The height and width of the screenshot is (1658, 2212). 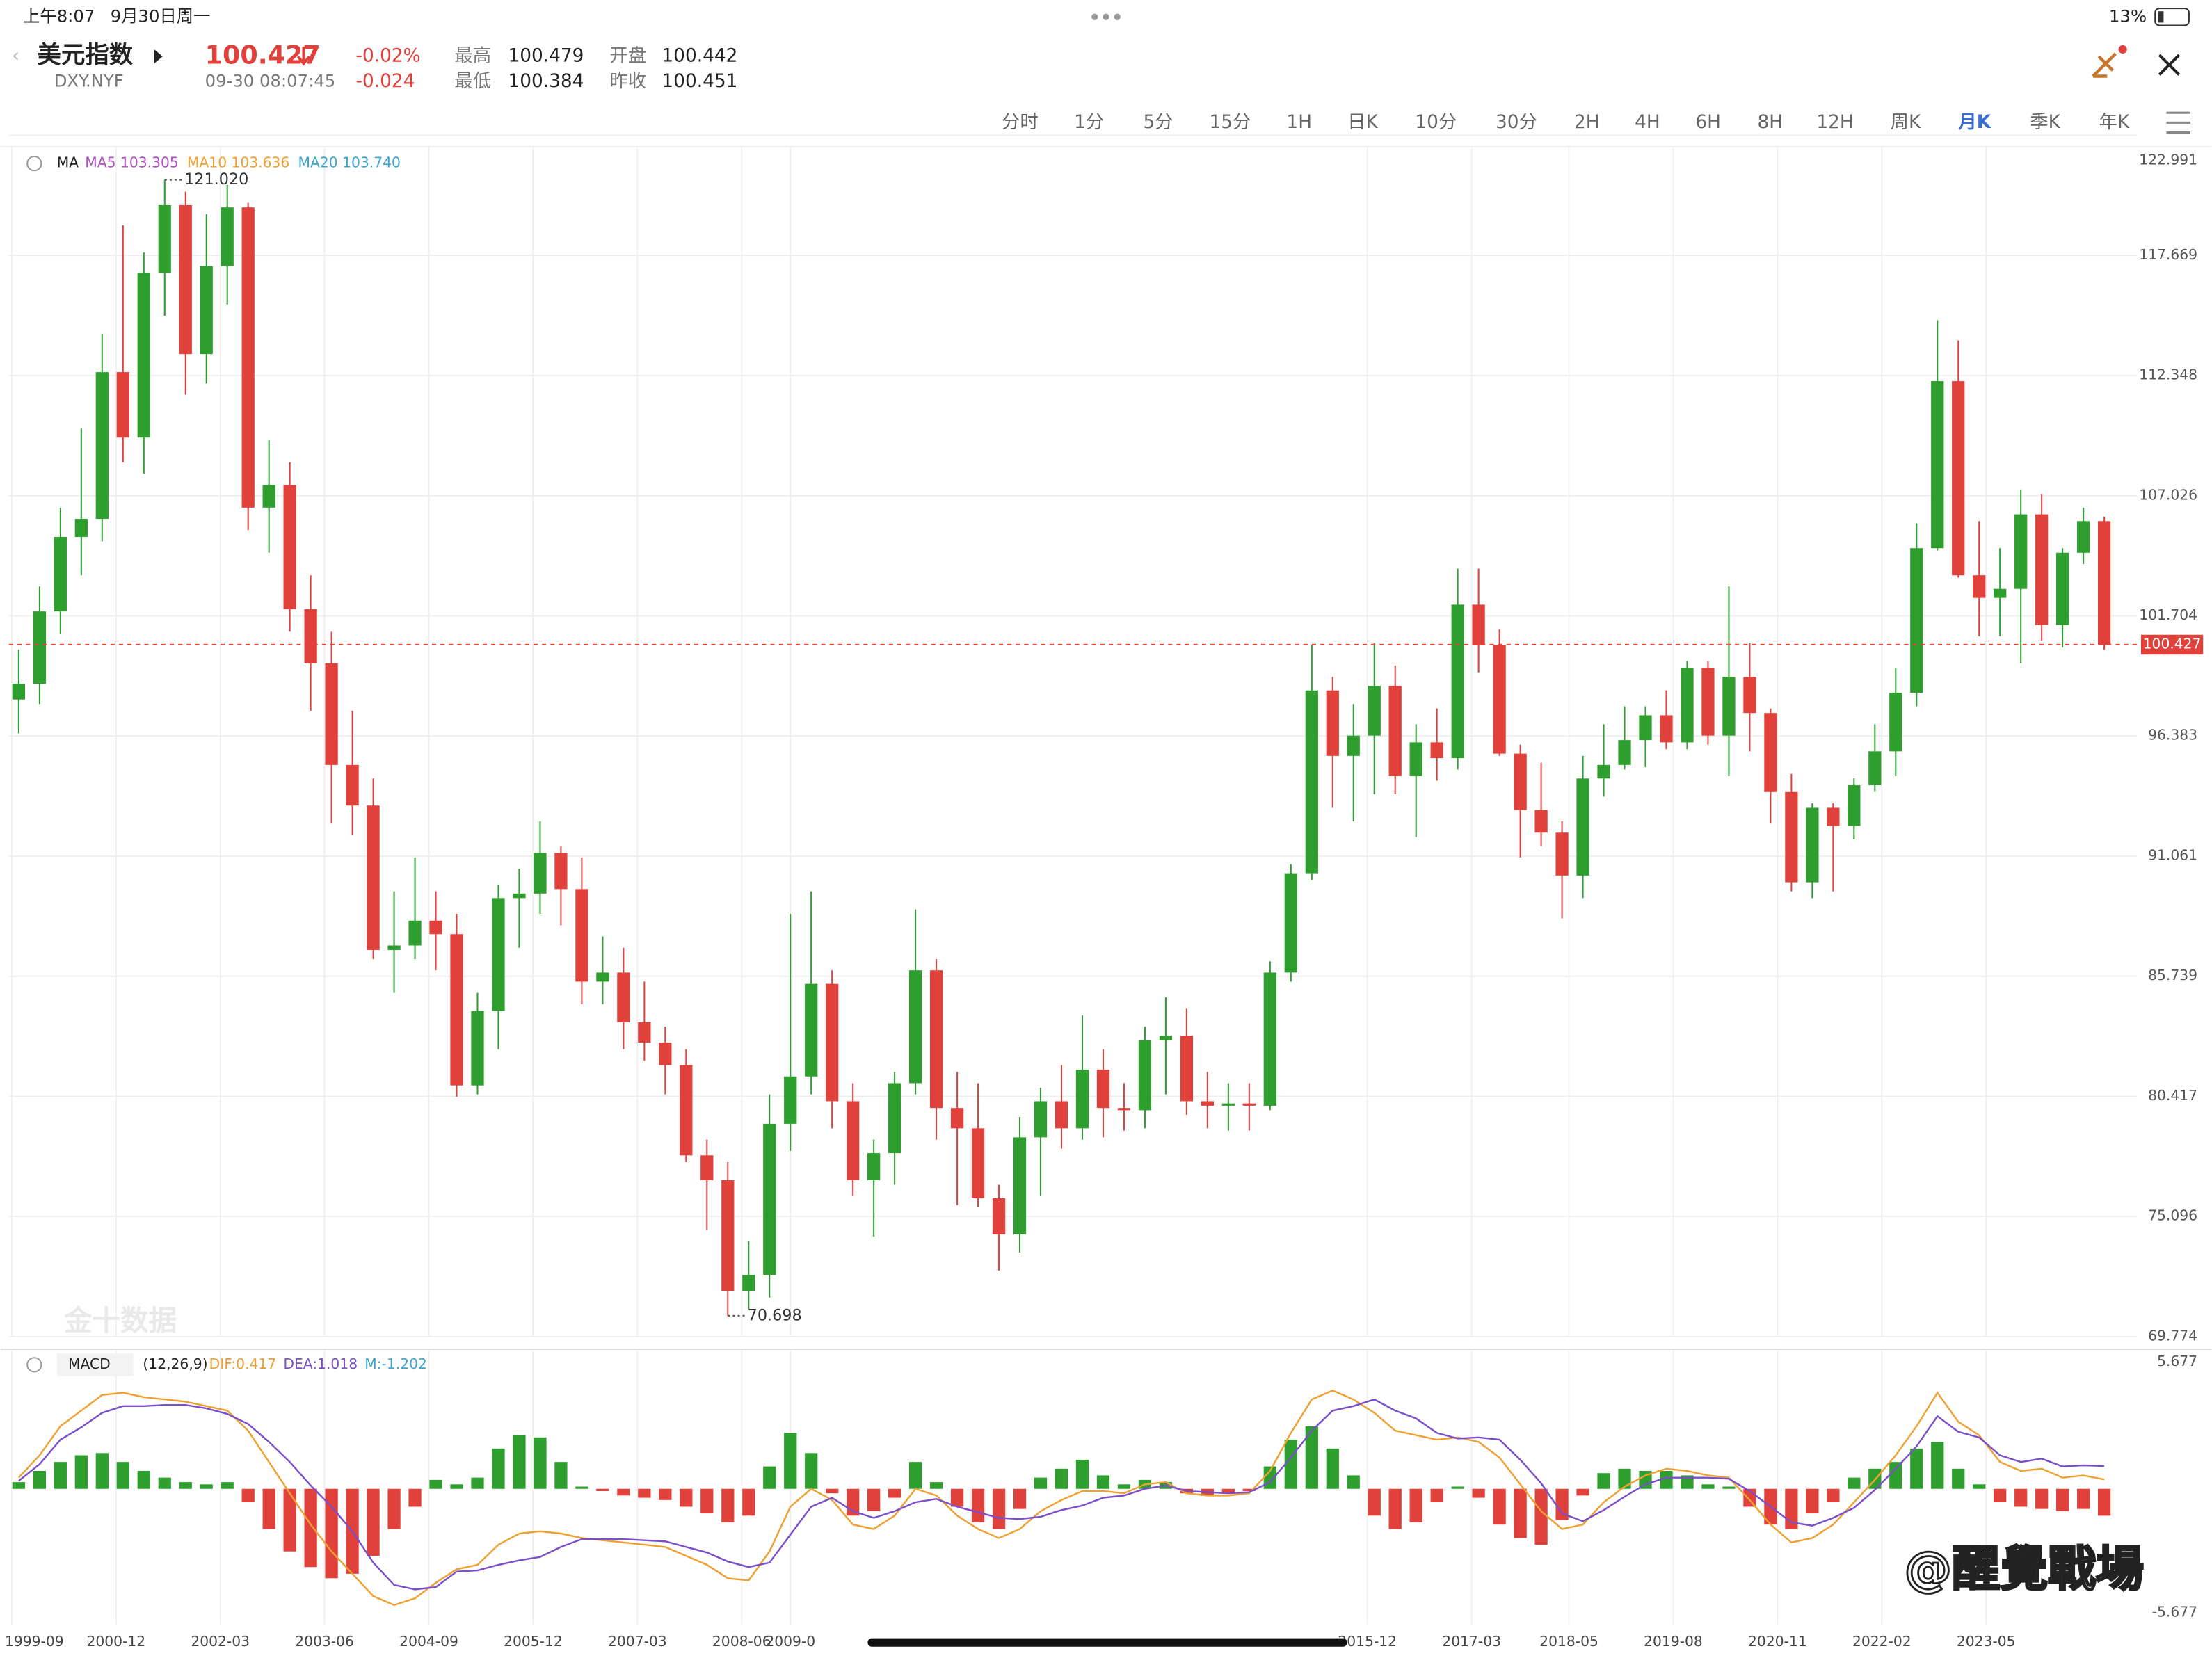 I want to click on timestamp: 09-30 08:07:45, so click(x=270, y=81).